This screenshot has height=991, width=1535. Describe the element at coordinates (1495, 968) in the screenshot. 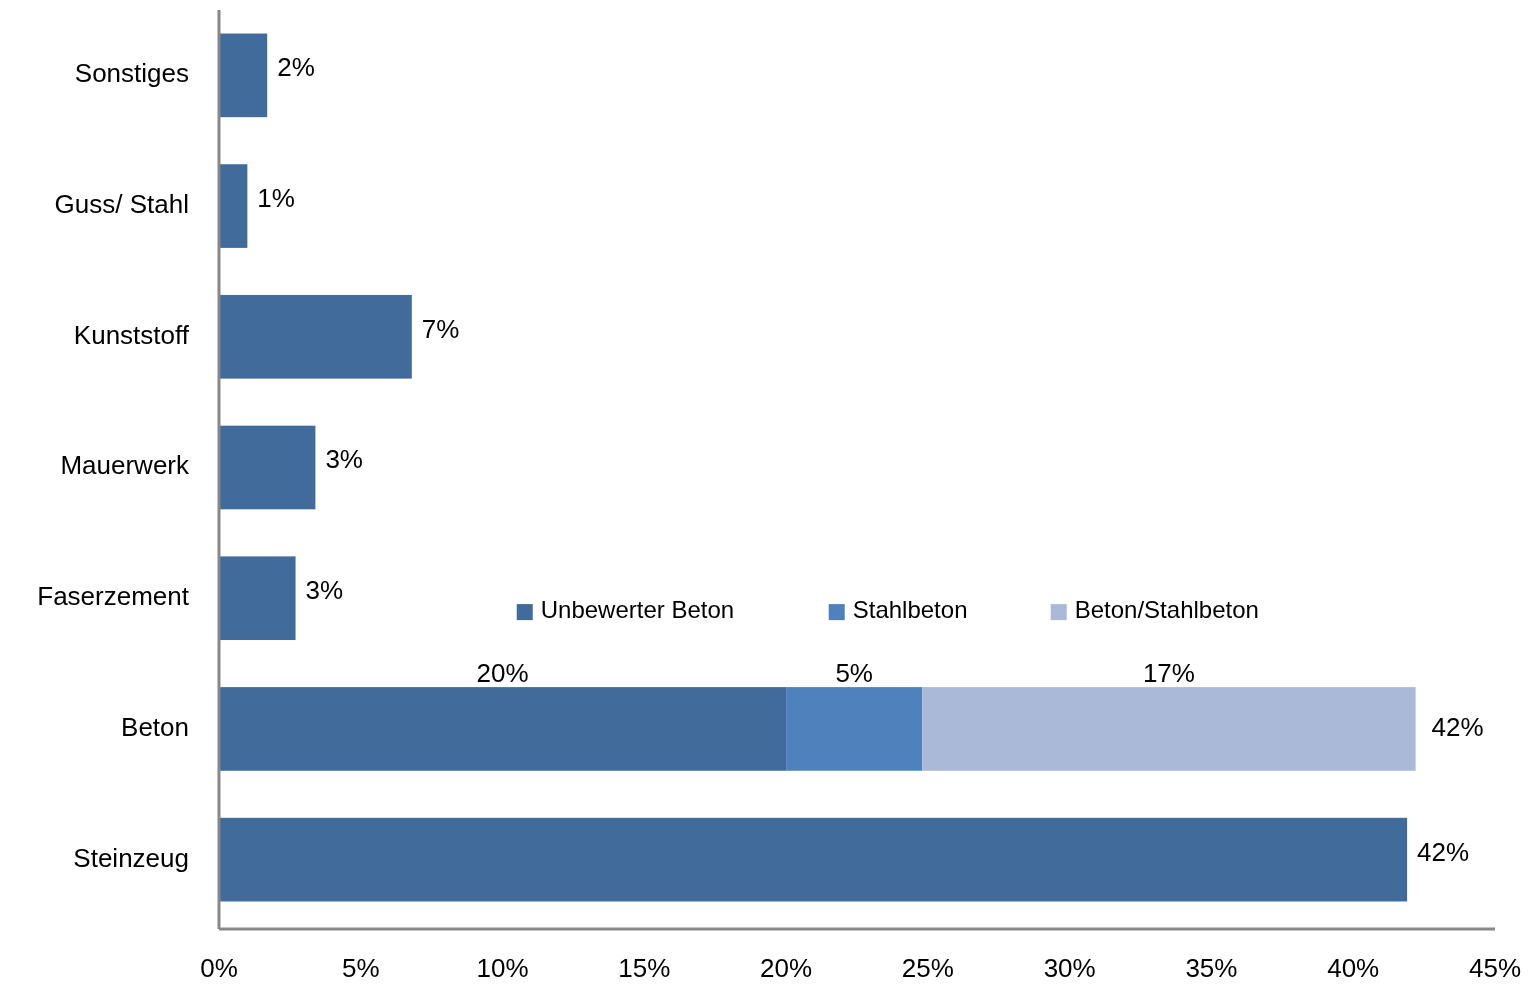

I see `x-tick-label: 45%` at that location.